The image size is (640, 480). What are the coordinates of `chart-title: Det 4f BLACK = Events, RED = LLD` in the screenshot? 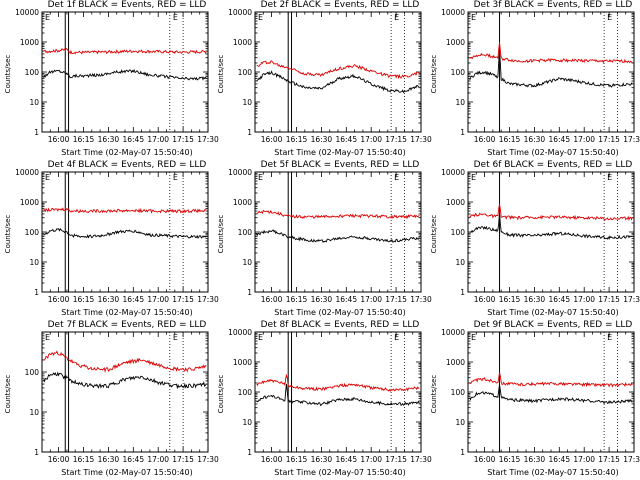 It's located at (127, 165).